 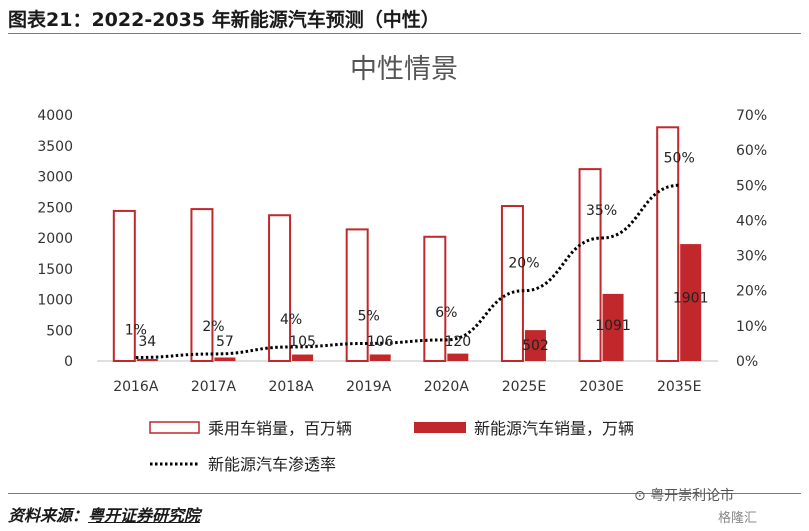 I want to click on nev-sales-label: 57, so click(x=225, y=342).